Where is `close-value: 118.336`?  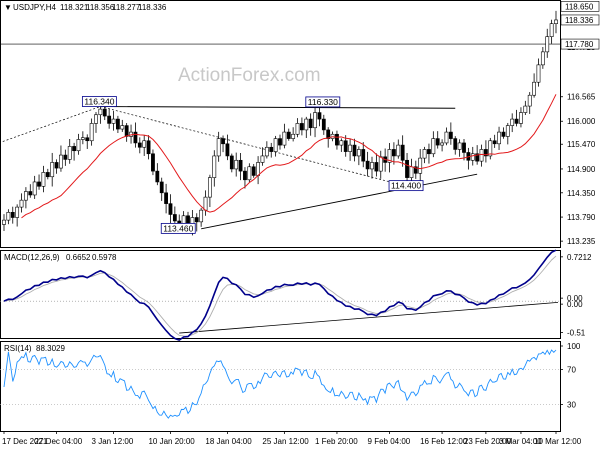
close-value: 118.336 is located at coordinates (152, 7).